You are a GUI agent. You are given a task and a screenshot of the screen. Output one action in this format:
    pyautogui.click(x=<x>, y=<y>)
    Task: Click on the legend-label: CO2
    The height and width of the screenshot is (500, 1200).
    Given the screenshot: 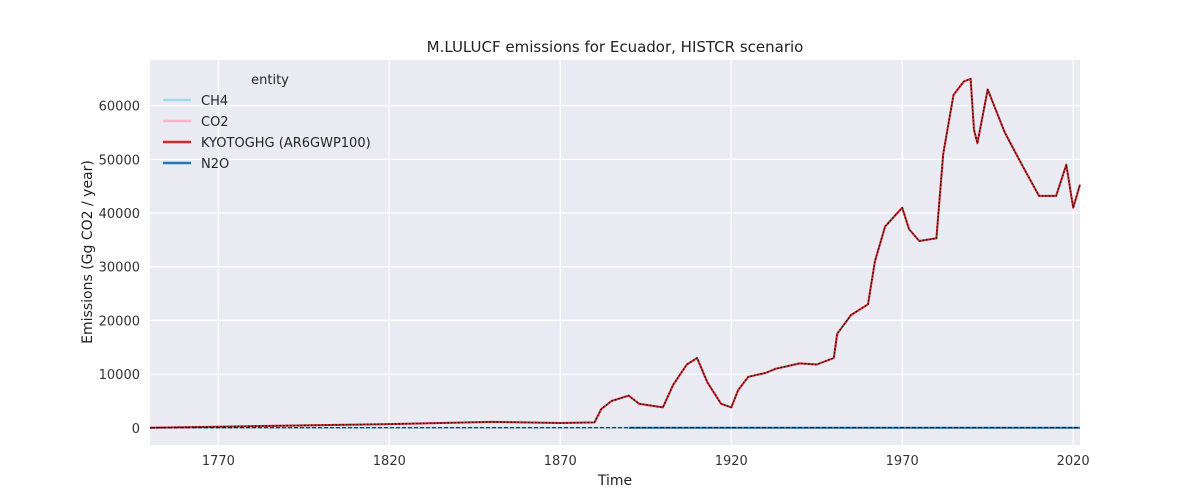 What is the action you would take?
    pyautogui.click(x=215, y=122)
    